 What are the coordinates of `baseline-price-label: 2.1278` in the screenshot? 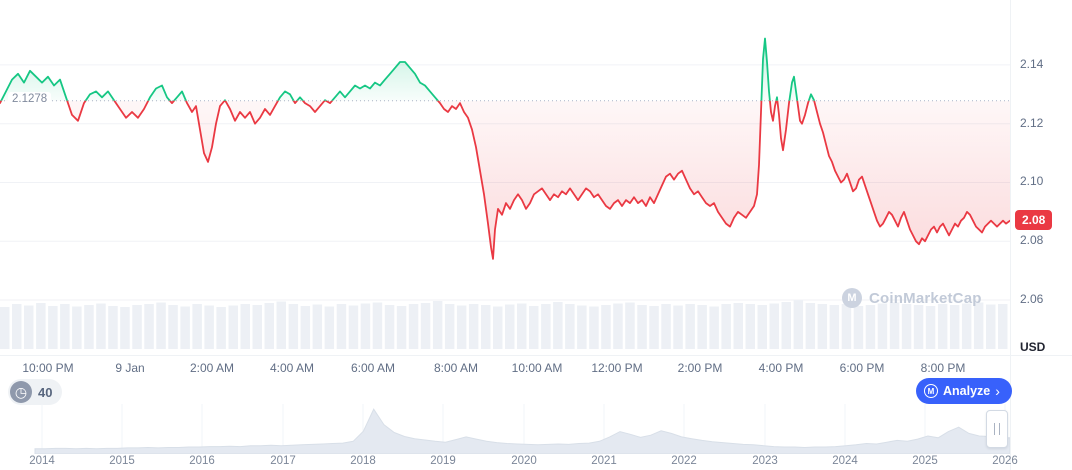 It's located at (30, 99).